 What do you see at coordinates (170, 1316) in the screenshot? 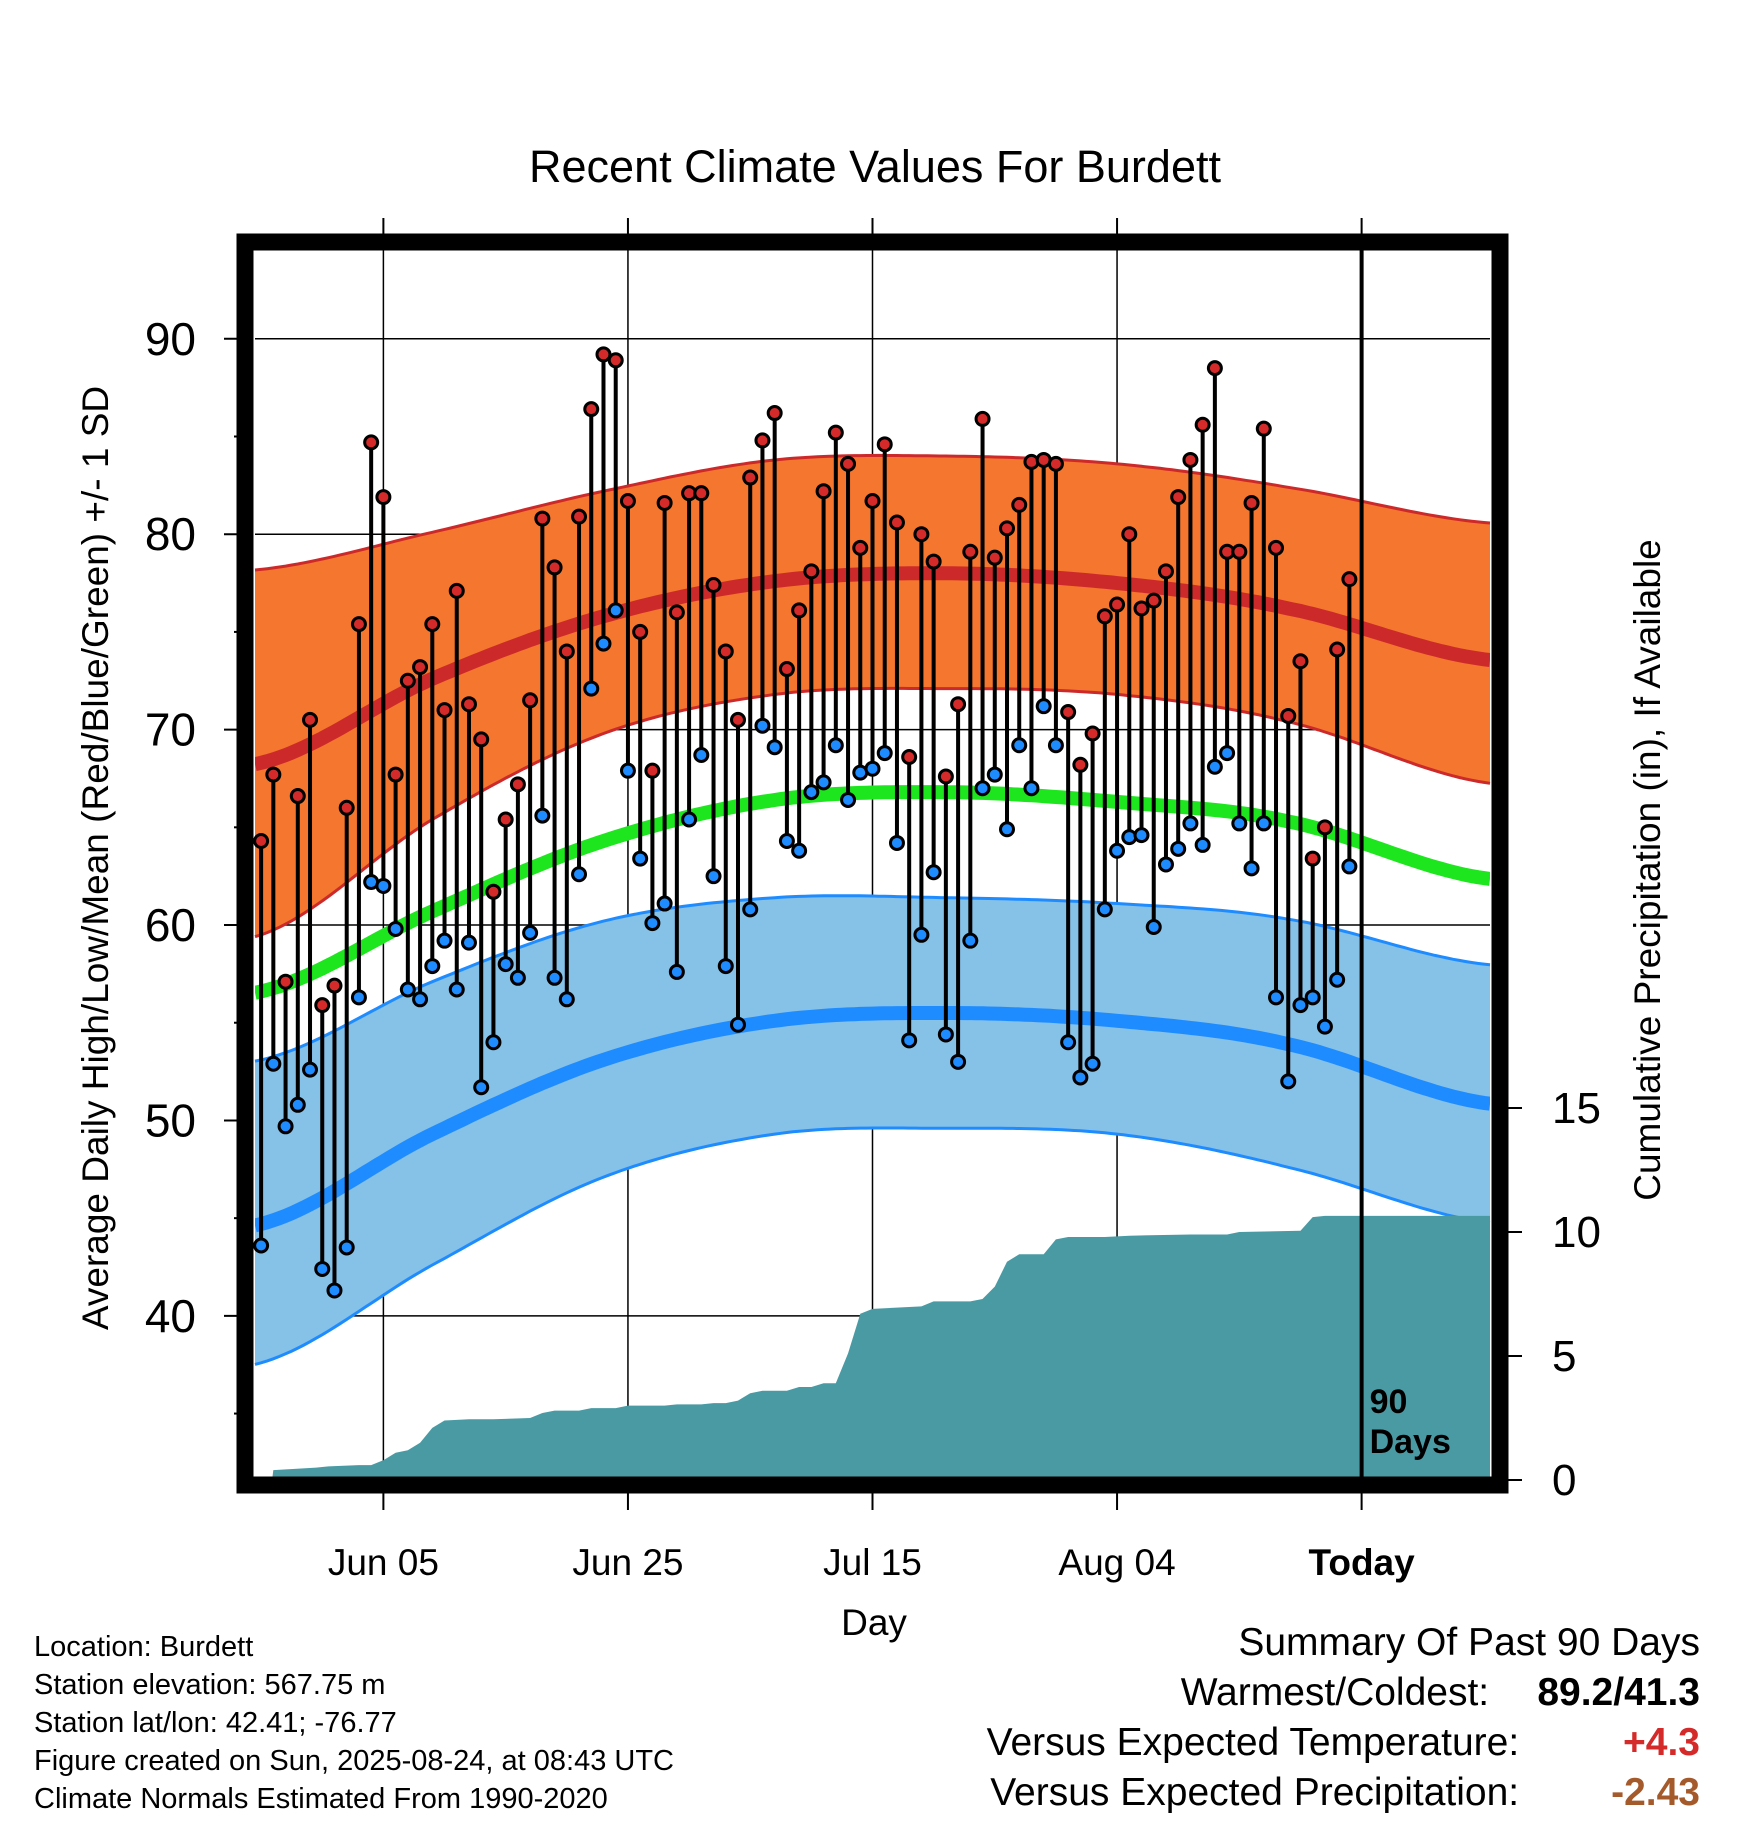
I see `y-tick-label: 40` at bounding box center [170, 1316].